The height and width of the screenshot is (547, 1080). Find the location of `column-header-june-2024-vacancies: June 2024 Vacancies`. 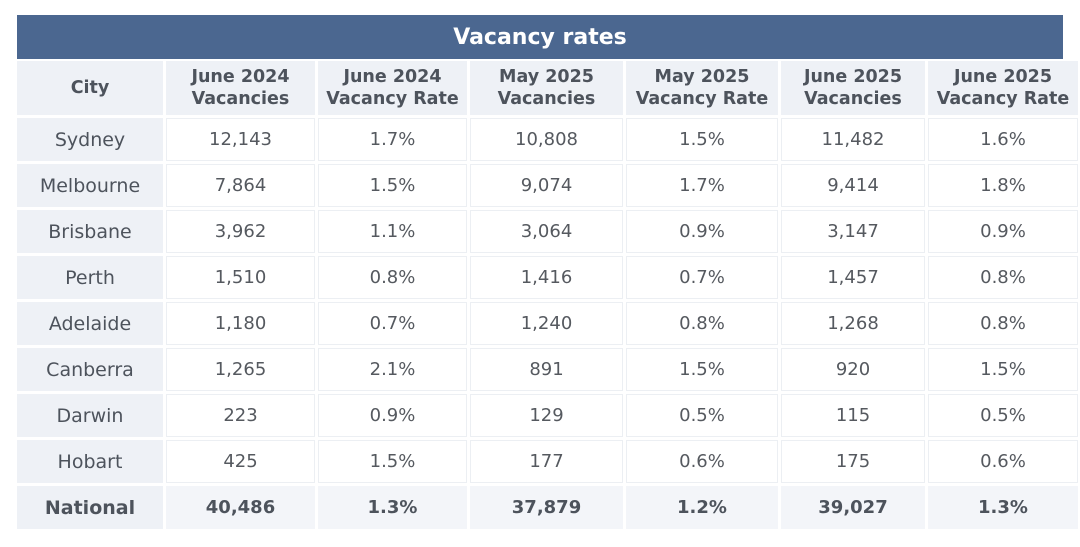

column-header-june-2024-vacancies: June 2024 Vacancies is located at coordinates (240, 88).